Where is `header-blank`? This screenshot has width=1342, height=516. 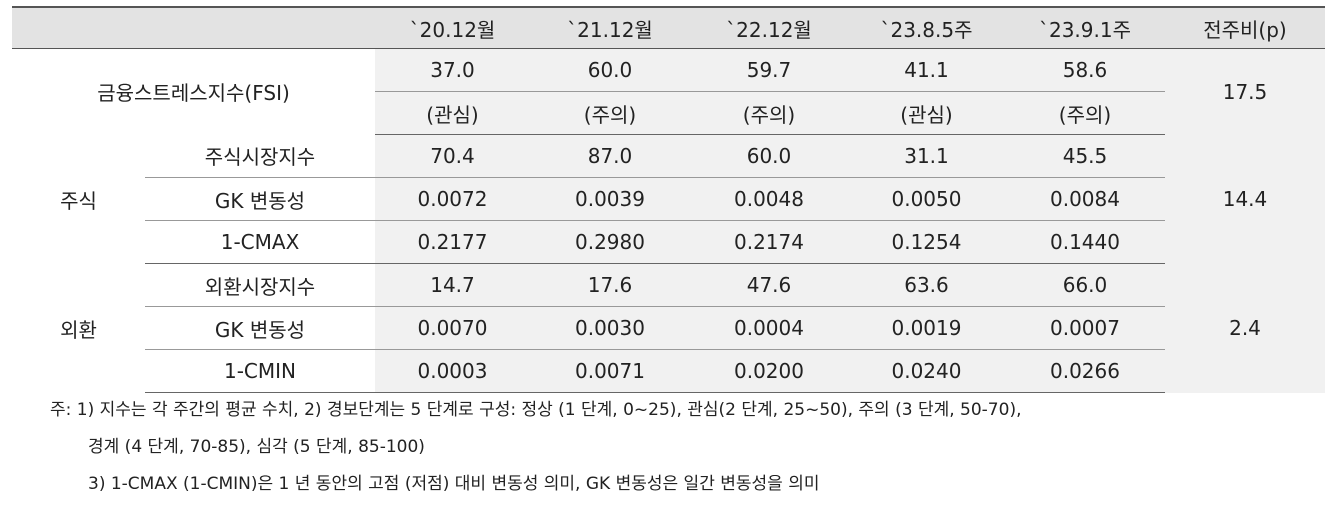 header-blank is located at coordinates (193, 27).